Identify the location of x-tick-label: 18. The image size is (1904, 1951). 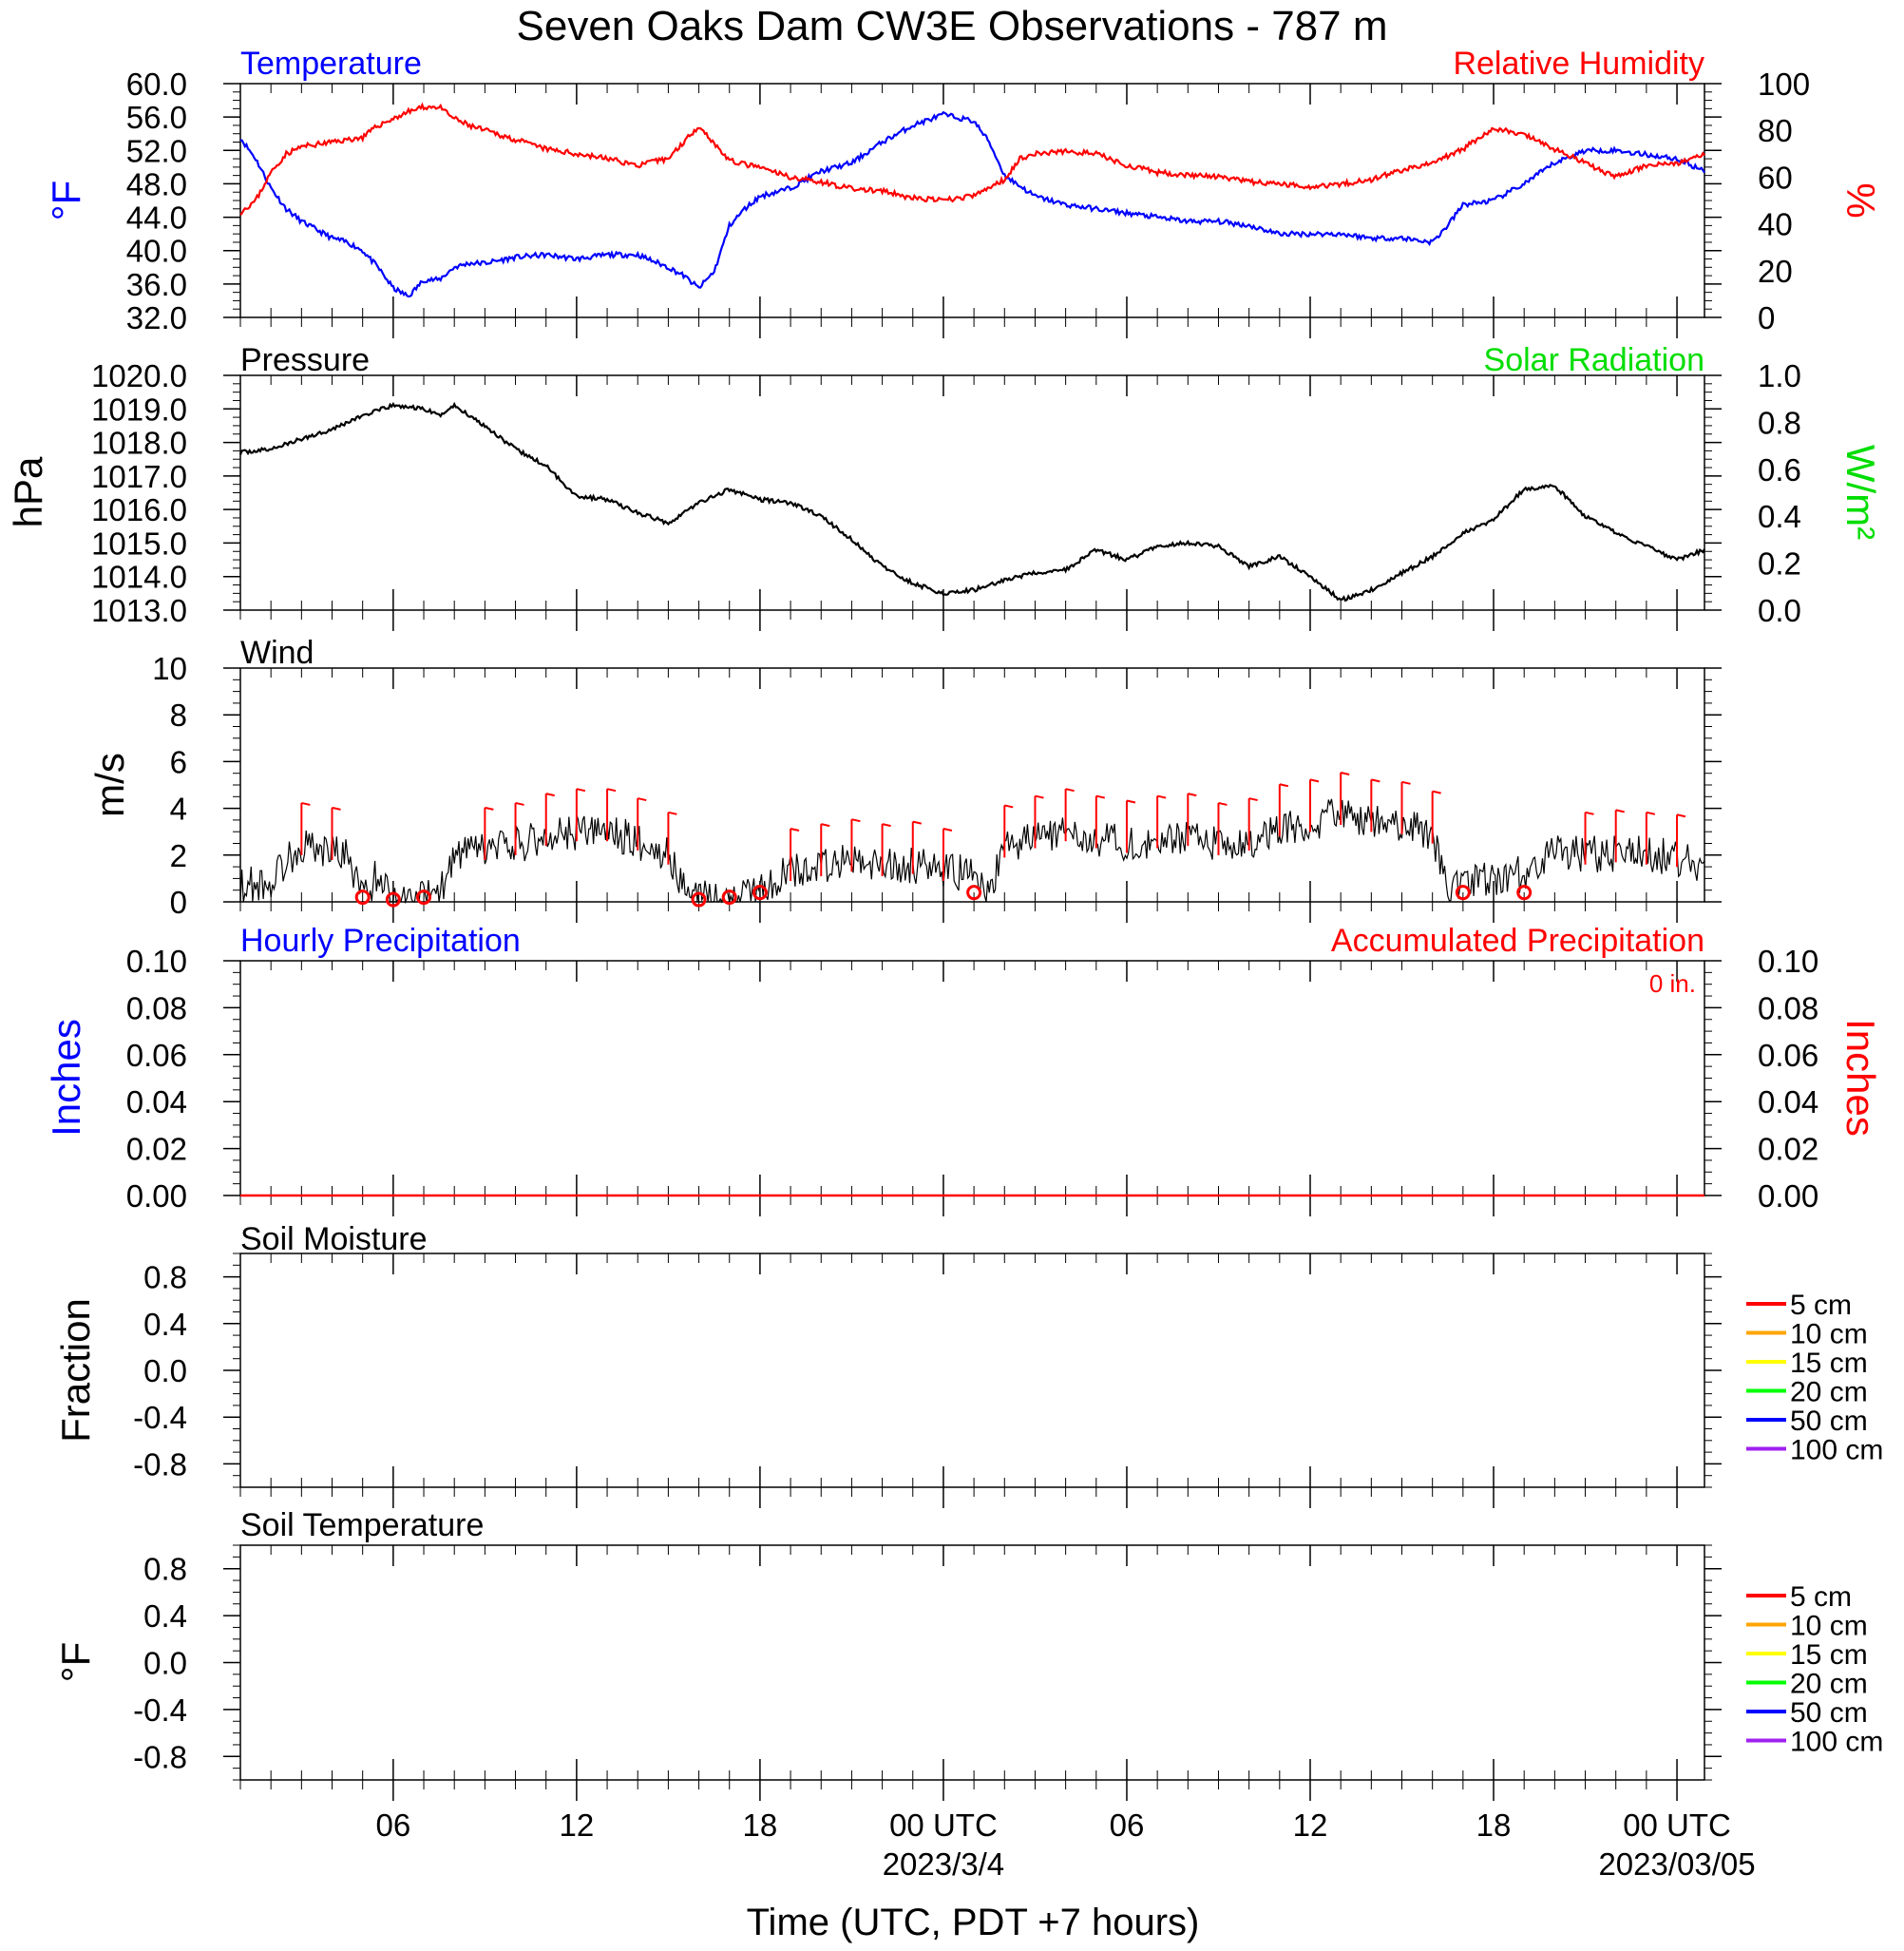
(760, 1825).